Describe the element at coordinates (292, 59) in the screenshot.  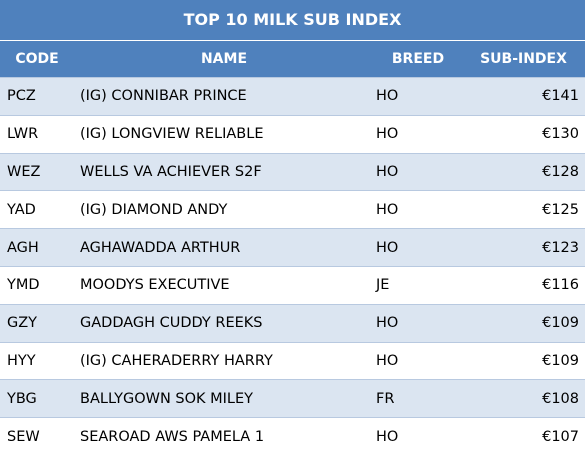
I see `table-header-row: CODE NAME BREED SUB-INDEX` at that location.